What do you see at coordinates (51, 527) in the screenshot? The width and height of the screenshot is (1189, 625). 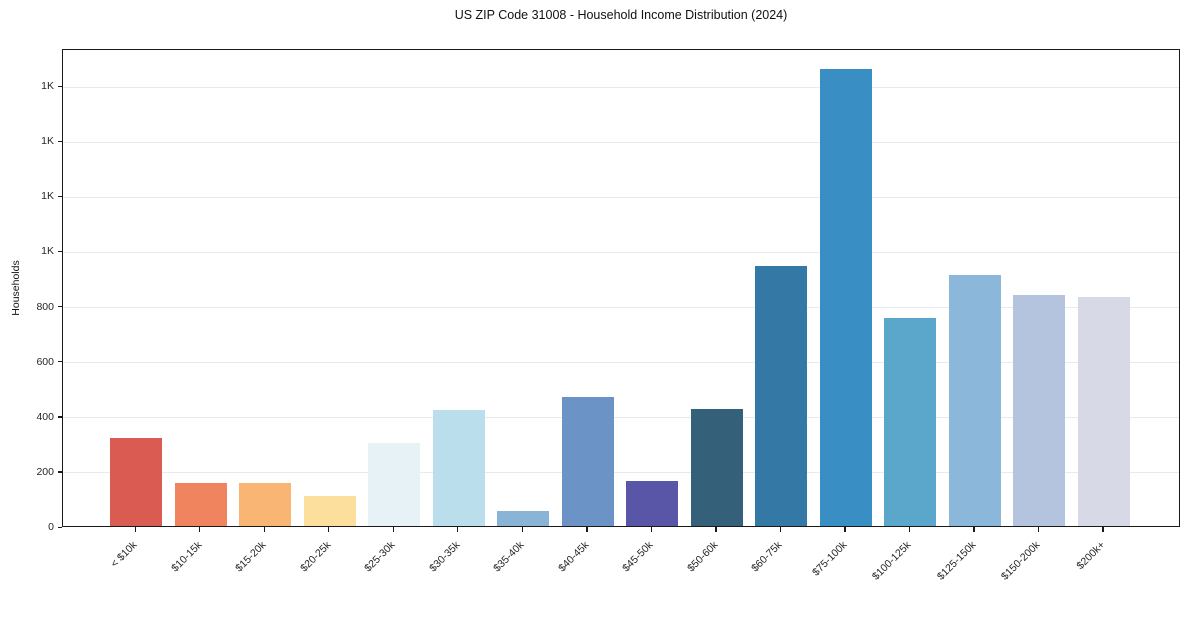 I see `y-tick-label: 0` at bounding box center [51, 527].